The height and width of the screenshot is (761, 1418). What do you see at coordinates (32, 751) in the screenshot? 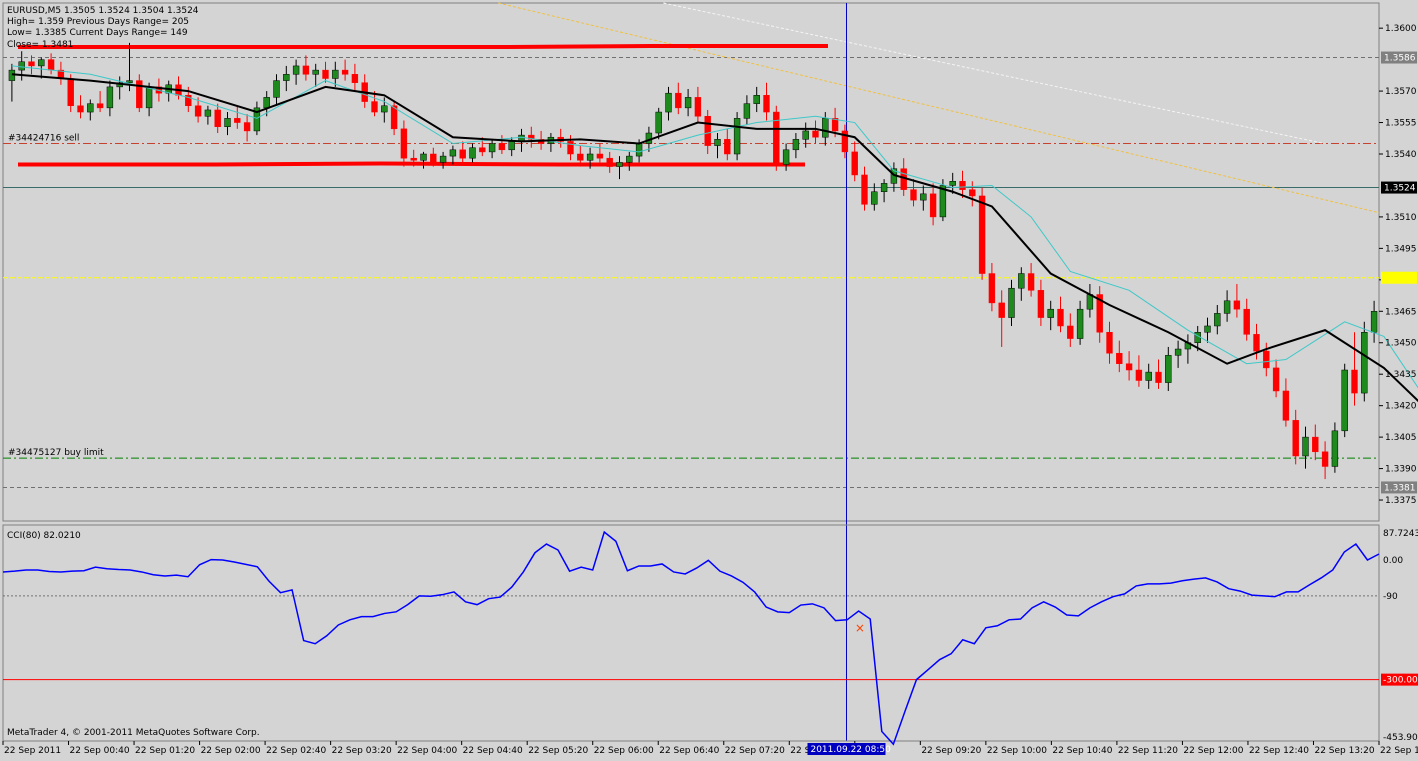
I see `time-tick-label: 22 Sep 2011` at bounding box center [32, 751].